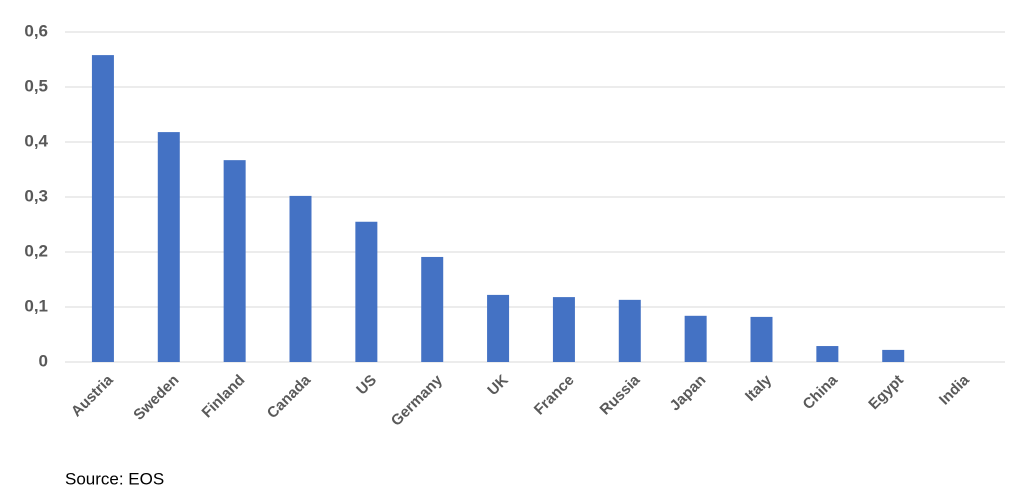 This screenshot has width=1024, height=499. Describe the element at coordinates (497, 385) in the screenshot. I see `x-tick-label: UK` at that location.